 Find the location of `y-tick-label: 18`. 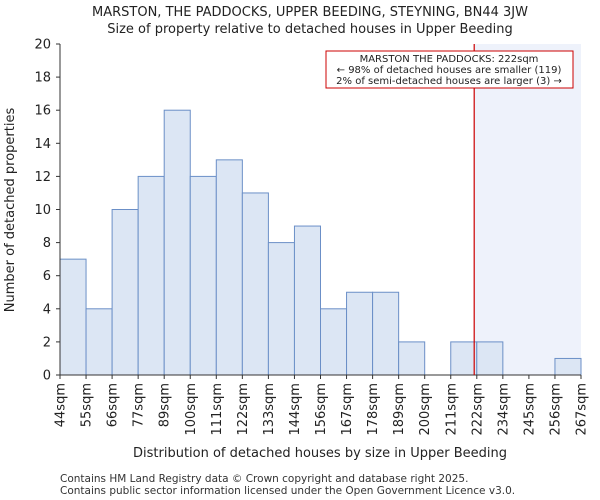

y-tick-label: 18 is located at coordinates (42, 78).